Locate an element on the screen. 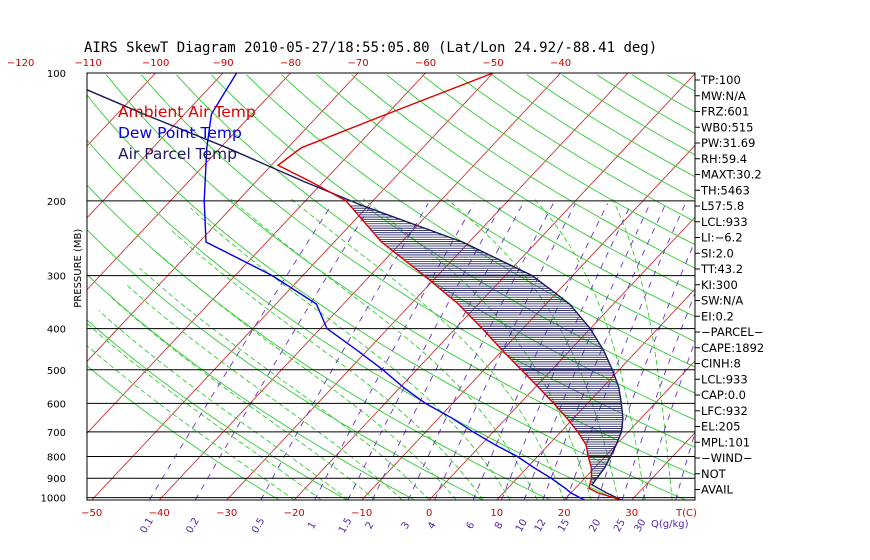 Image resolution: width=870 pixels, height=560 pixels. top-temp-tick-label: −70 is located at coordinates (358, 63).